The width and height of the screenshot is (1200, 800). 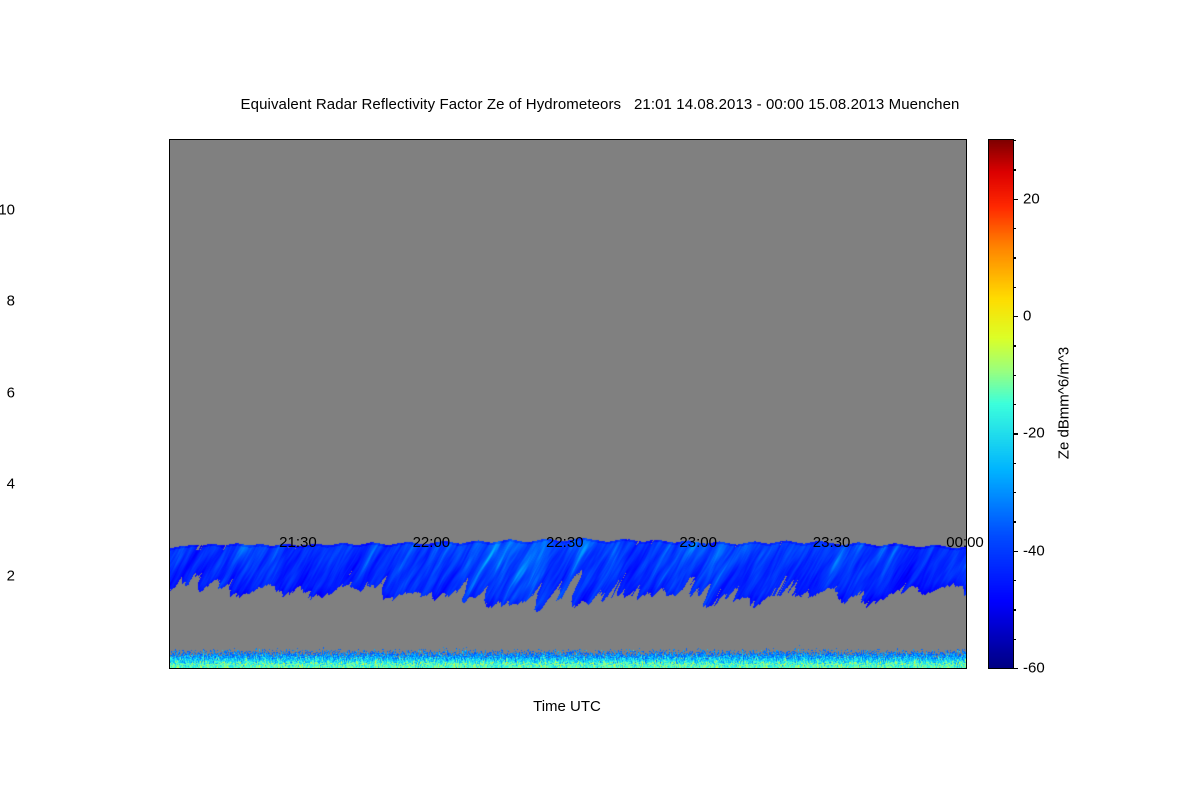 I want to click on colorbar-label: Ze dBmm^6/m^3, so click(x=1064, y=403).